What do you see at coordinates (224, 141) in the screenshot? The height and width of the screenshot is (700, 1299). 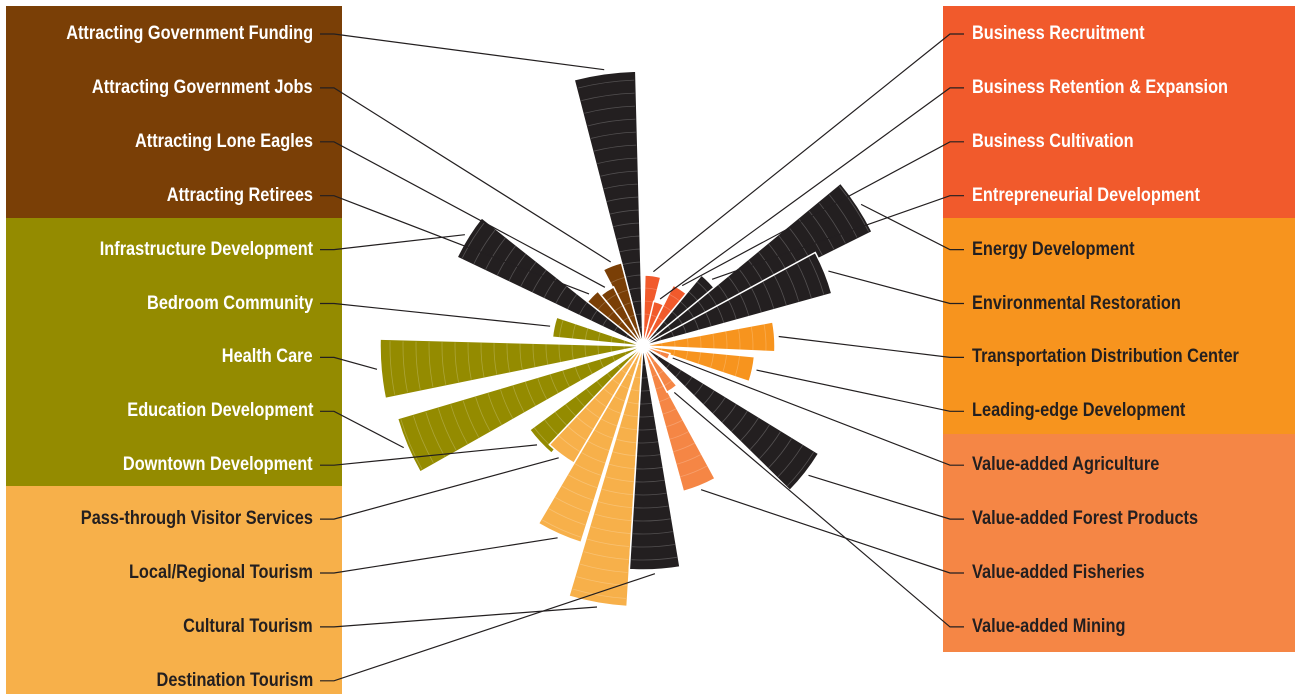 I see `category-label-attracting-lone-eagles: Attracting Lone Eagles` at bounding box center [224, 141].